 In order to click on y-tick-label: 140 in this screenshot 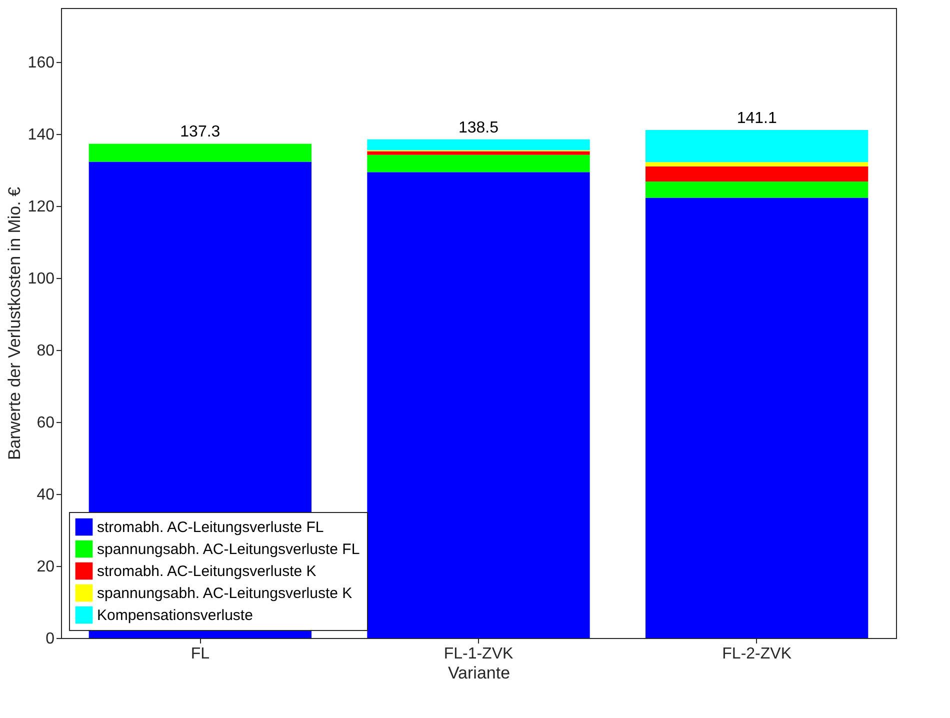, I will do `click(41, 135)`.